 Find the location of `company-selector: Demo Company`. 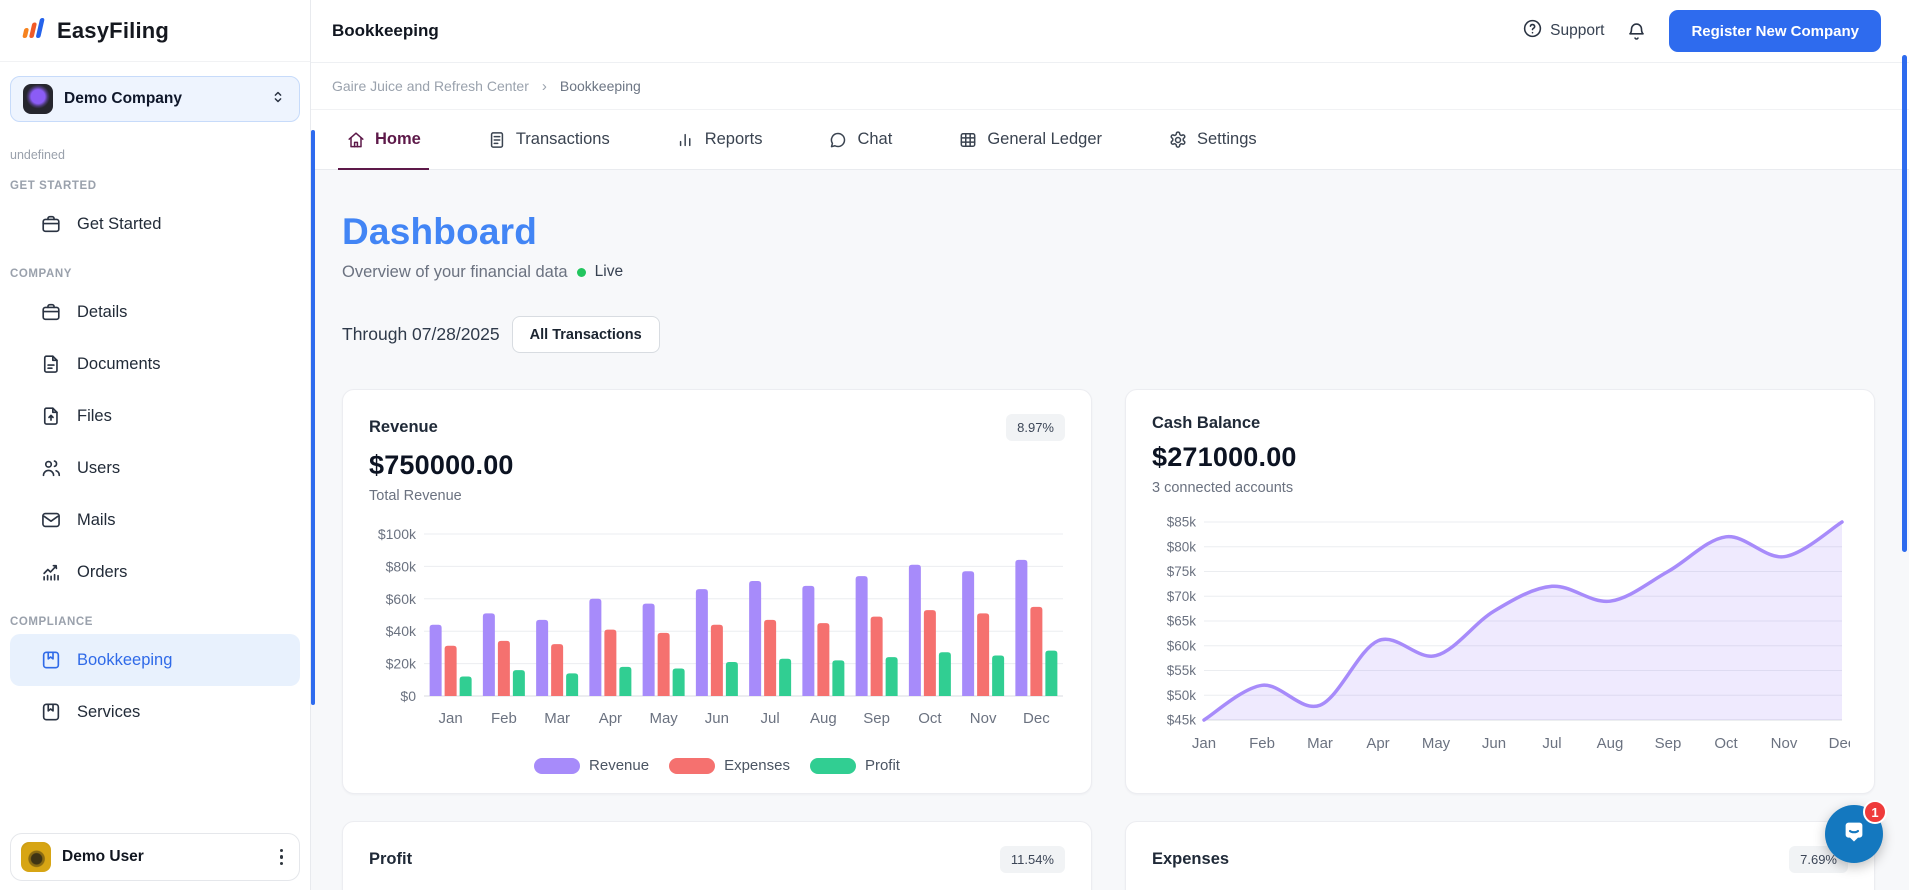

company-selector: Demo Company is located at coordinates (155, 99).